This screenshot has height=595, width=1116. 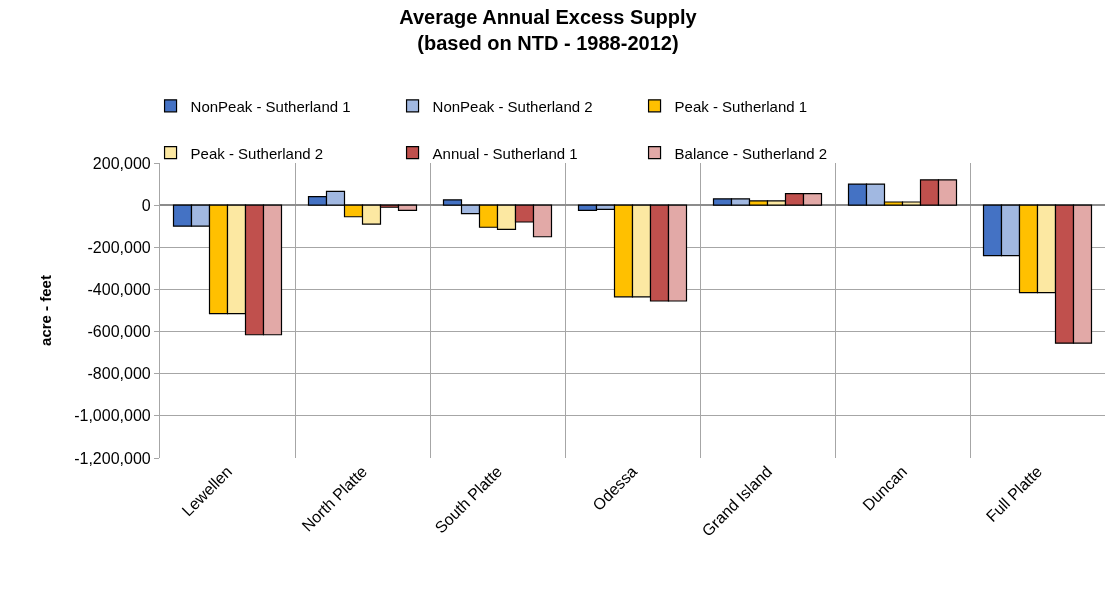 I want to click on y-tick-label: -800,000, so click(x=119, y=374).